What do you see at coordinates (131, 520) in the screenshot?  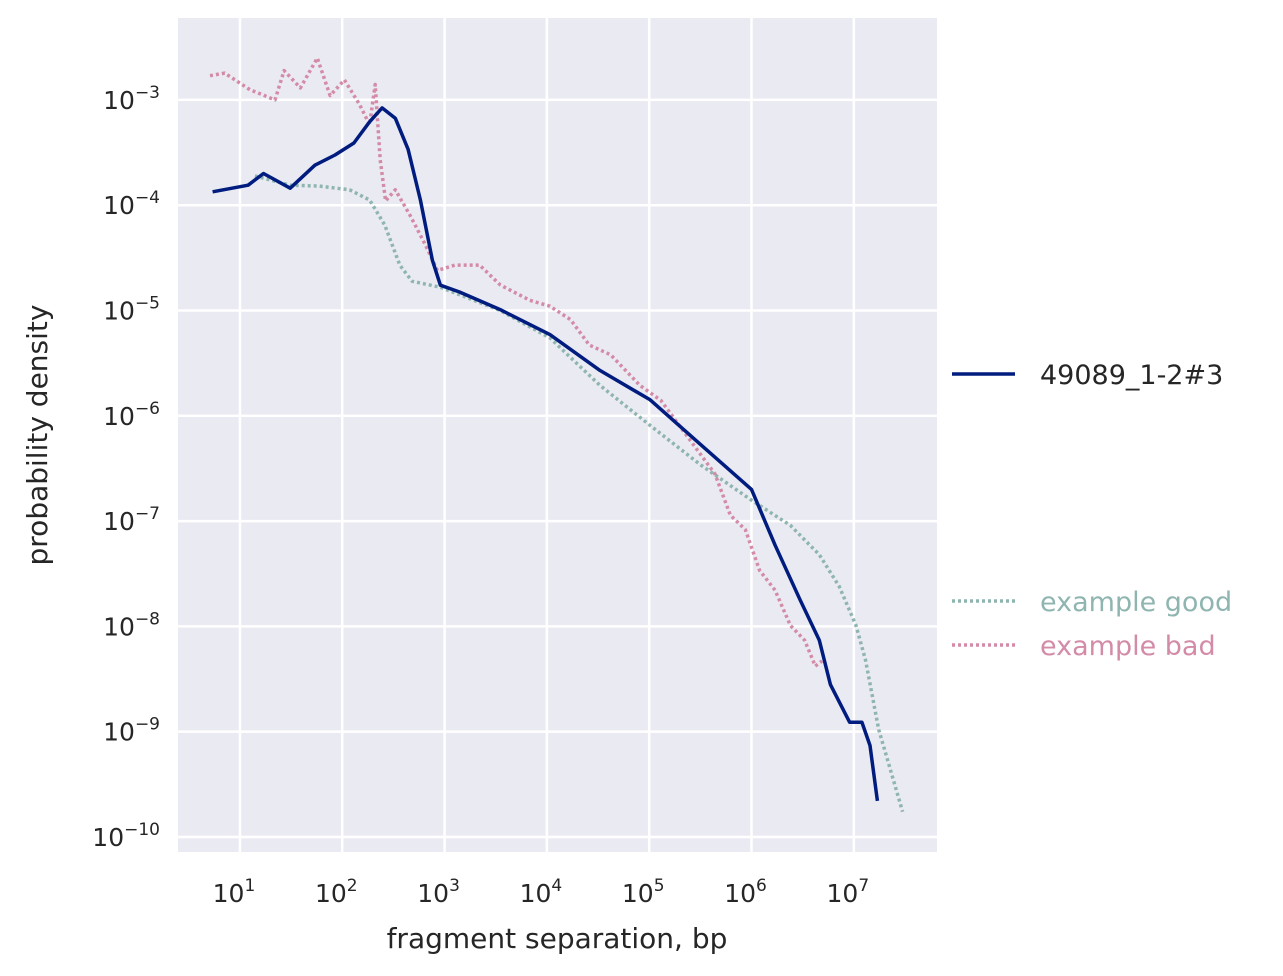 I see `y-tick-label: 10⁻⁷` at bounding box center [131, 520].